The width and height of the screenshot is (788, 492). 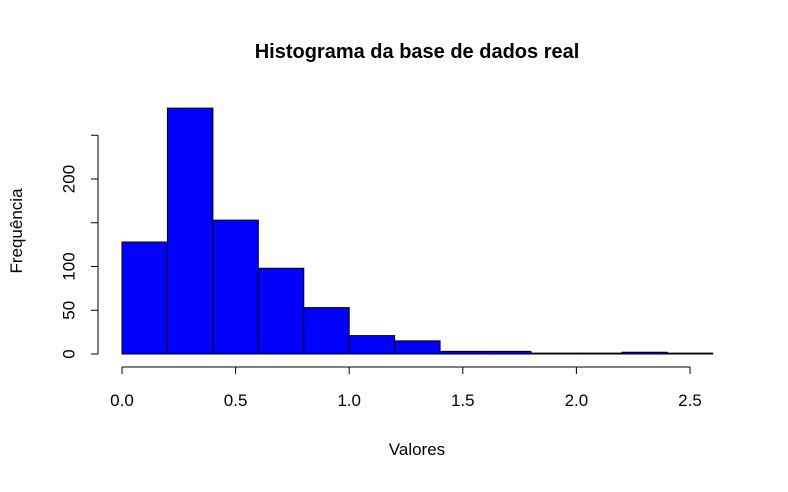 I want to click on y-tick-label: 100, so click(x=68, y=266).